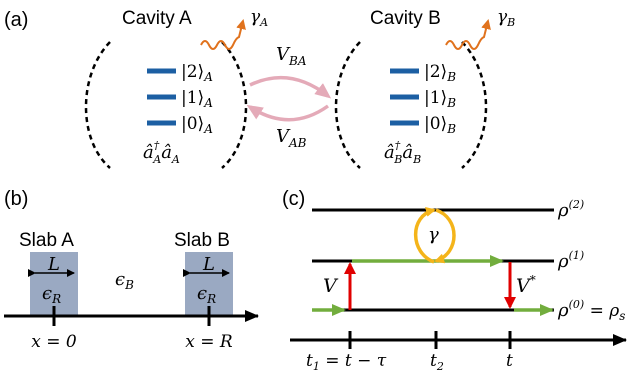 This screenshot has height=370, width=642. I want to click on coupling-ab-arrow, so click(288, 113).